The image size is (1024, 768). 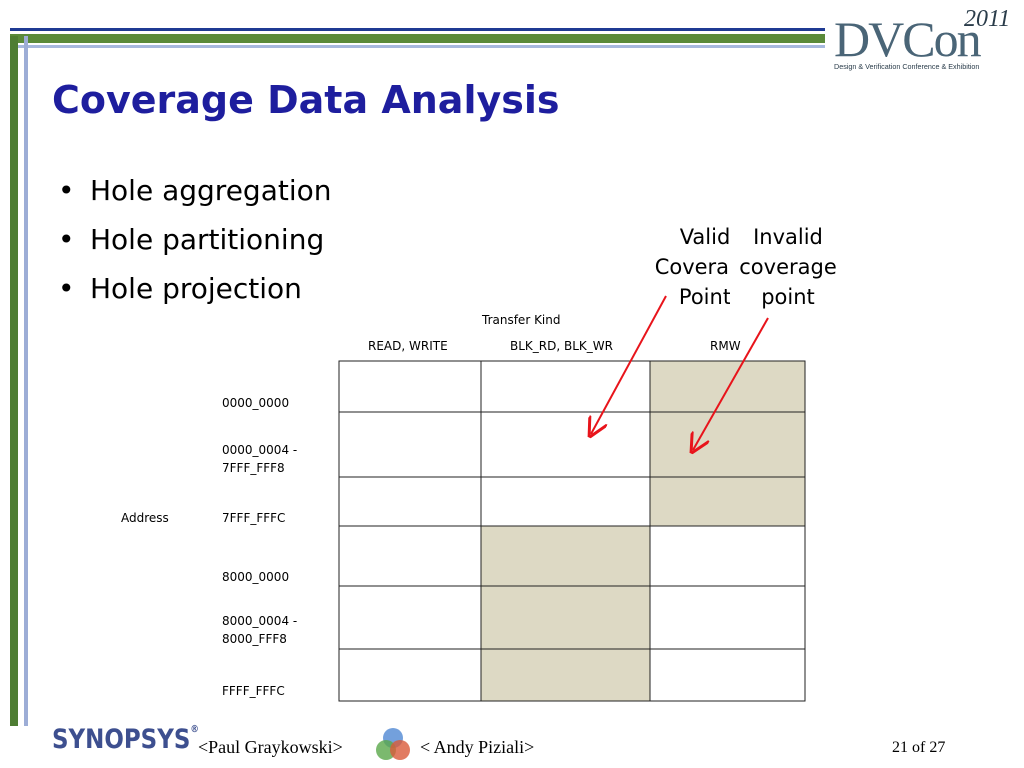 What do you see at coordinates (908, 39) in the screenshot?
I see `logo-name: DVCon` at bounding box center [908, 39].